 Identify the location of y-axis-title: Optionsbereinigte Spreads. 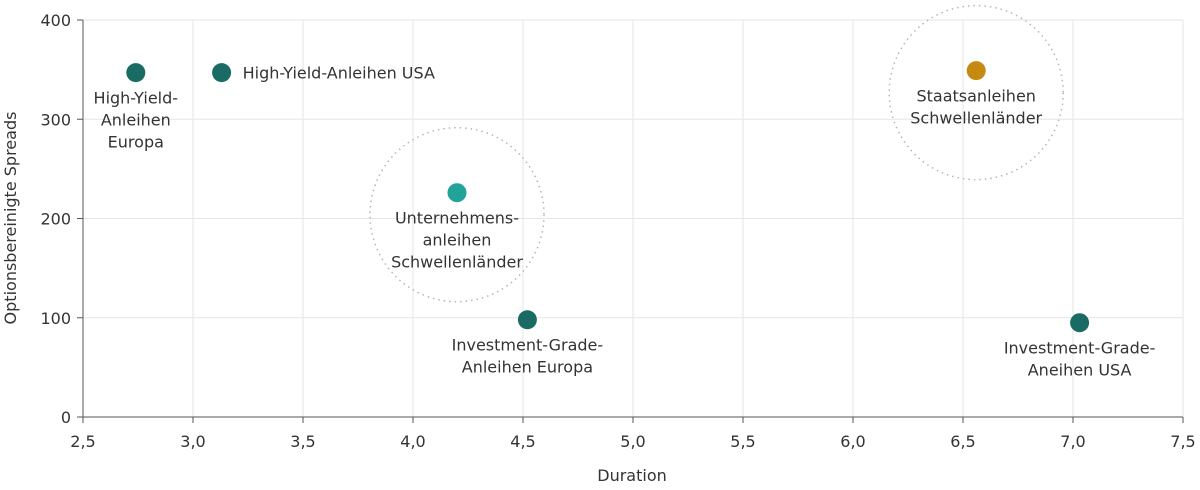
(10, 218).